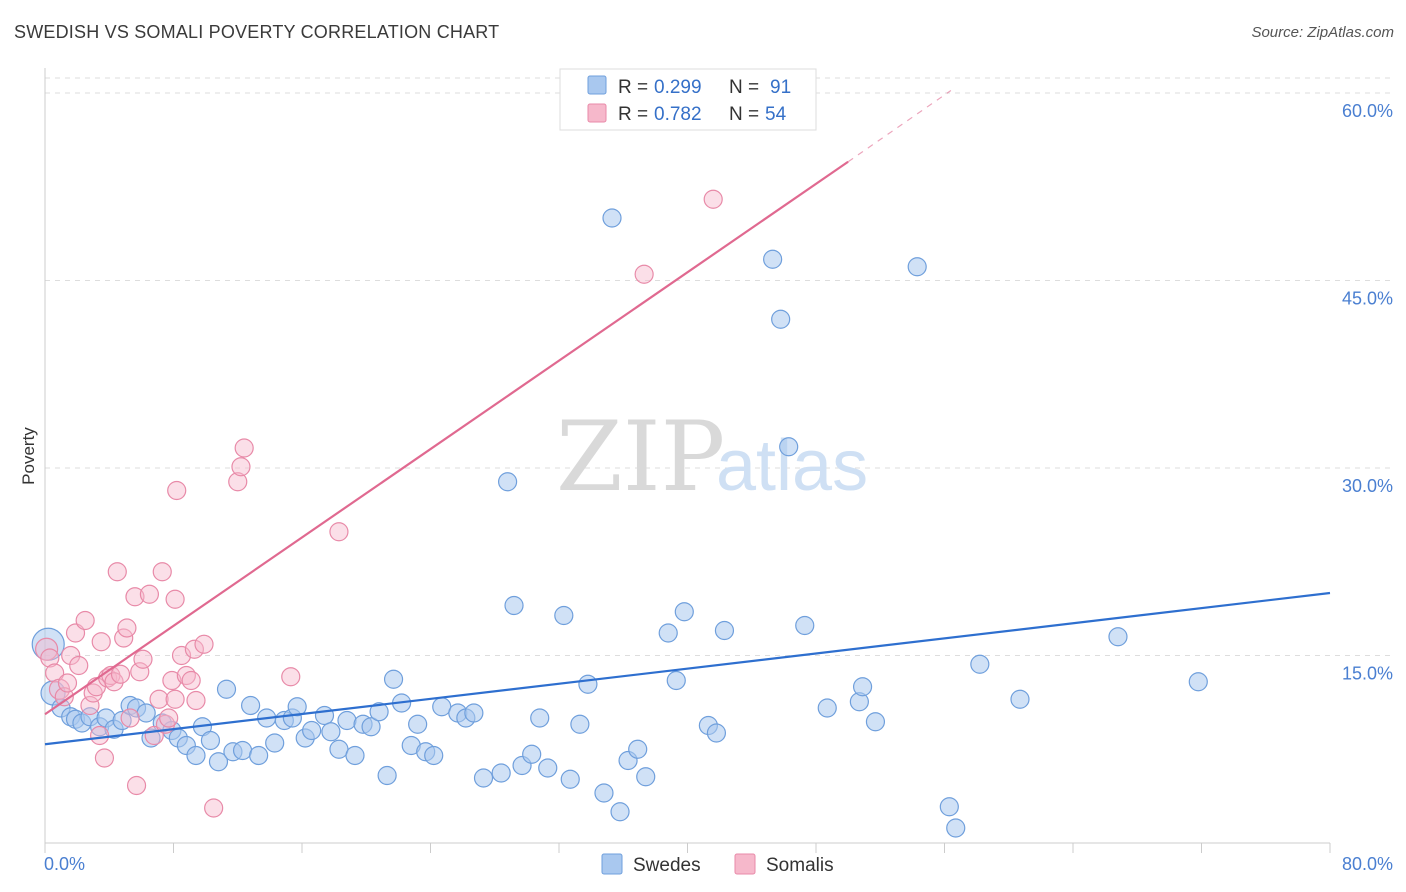 The image size is (1406, 892). Describe the element at coordinates (1367, 864) in the screenshot. I see `x-tick-label-max: 80.0%` at that location.